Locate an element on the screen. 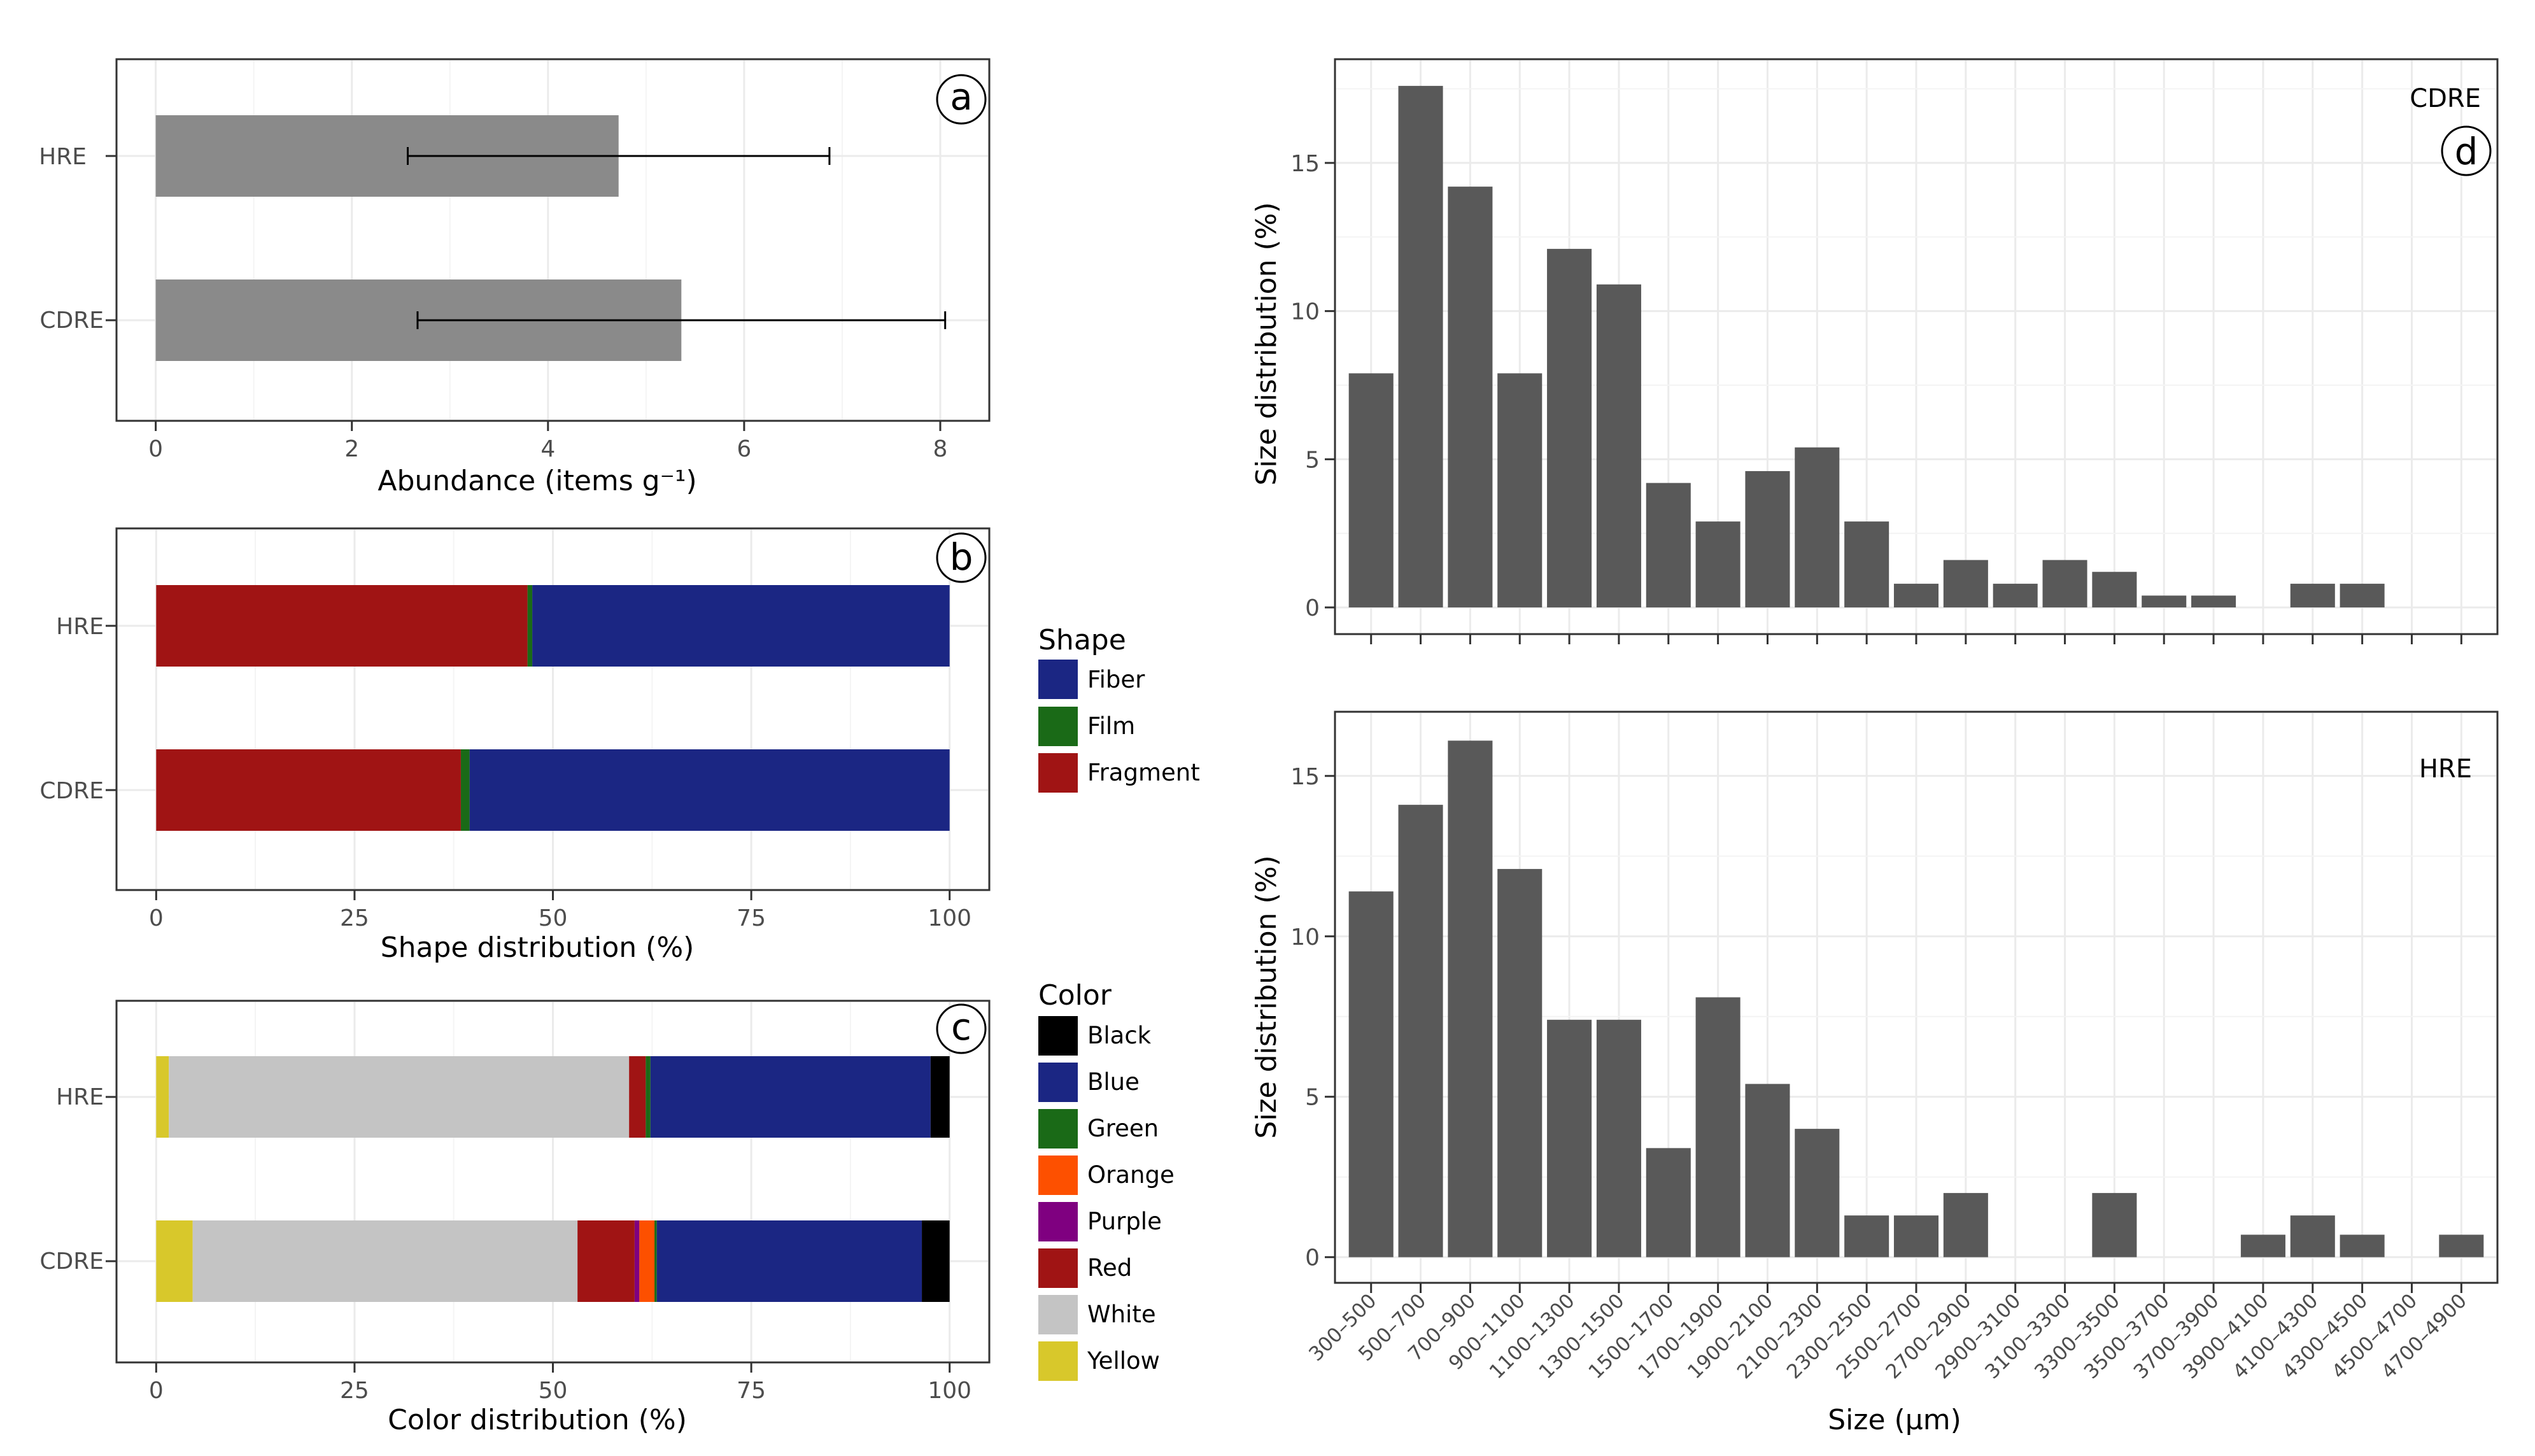 Image resolution: width=2535 pixels, height=1456 pixels. d2-ytick-label: 15 is located at coordinates (1305, 777).